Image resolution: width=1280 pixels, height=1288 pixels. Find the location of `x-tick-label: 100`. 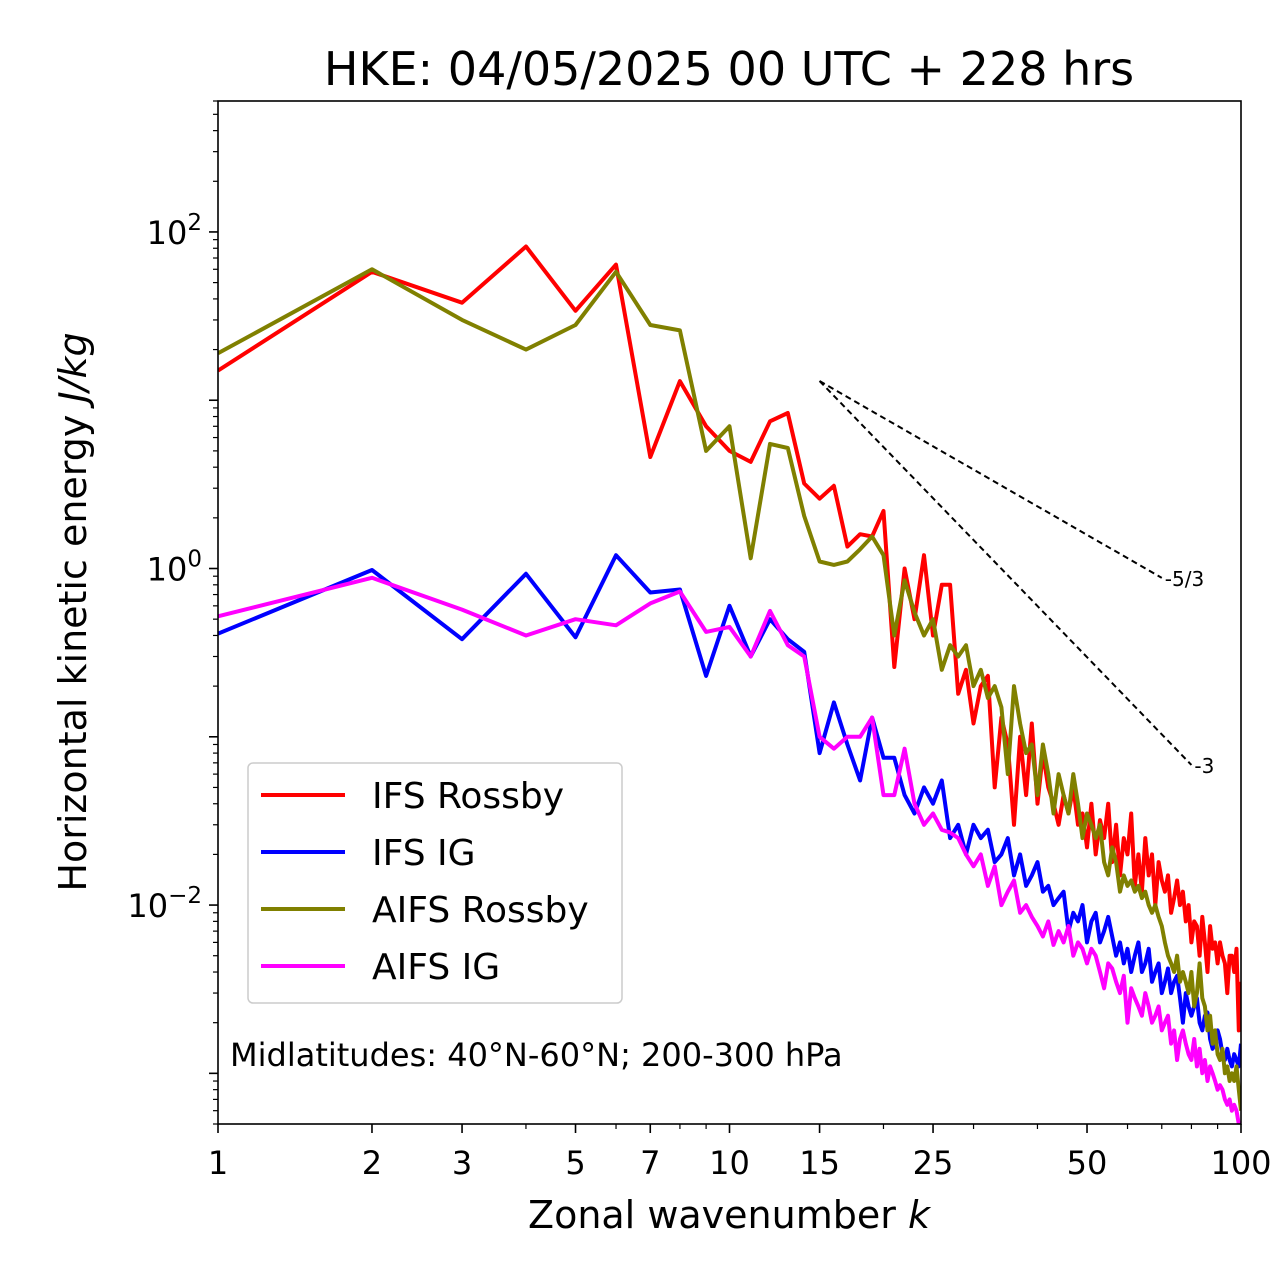

x-tick-label: 100 is located at coordinates (1240, 1163).